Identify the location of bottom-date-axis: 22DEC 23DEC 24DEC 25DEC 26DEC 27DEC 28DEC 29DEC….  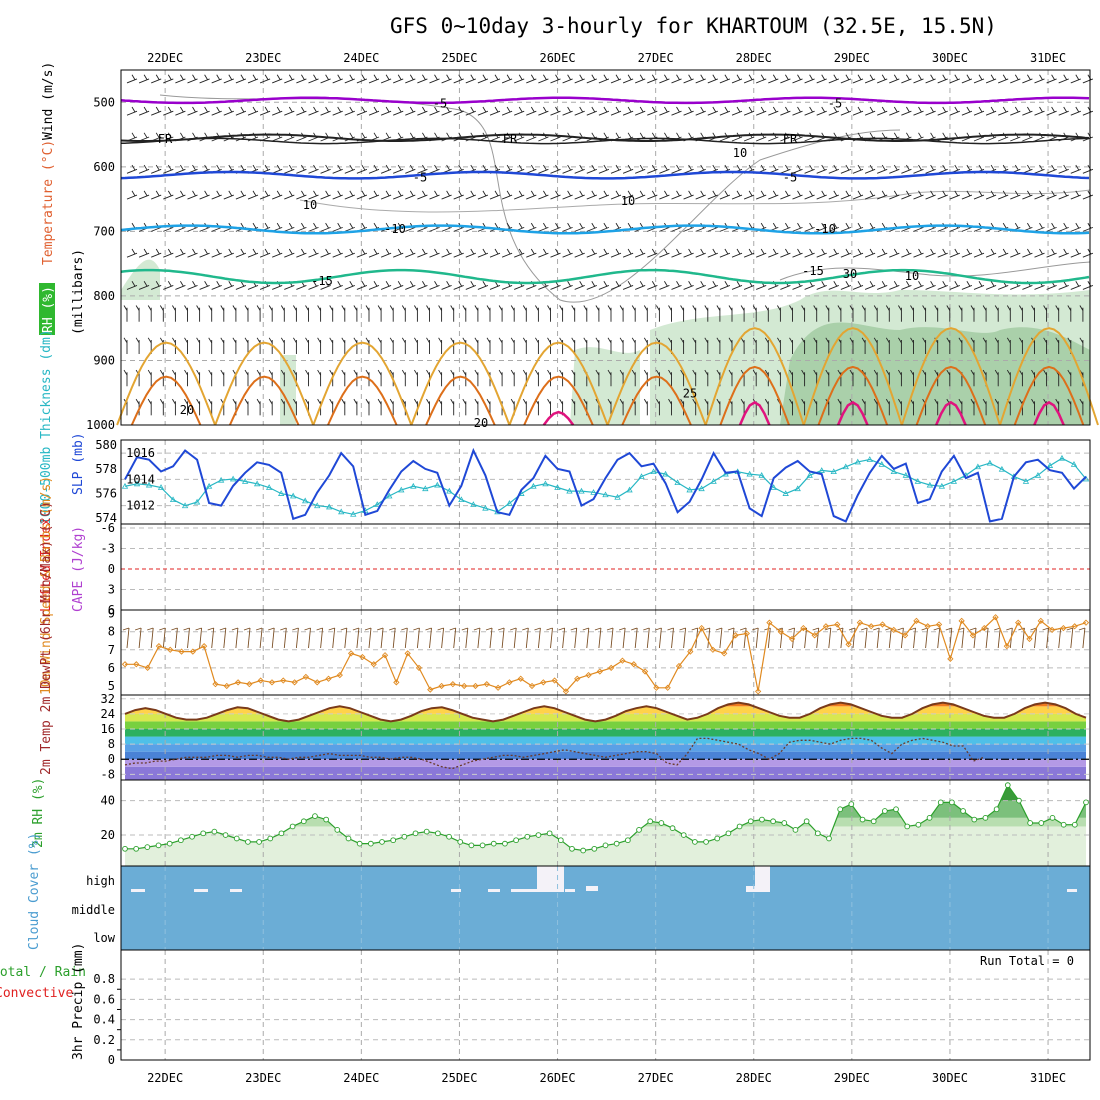
(606, 1078).